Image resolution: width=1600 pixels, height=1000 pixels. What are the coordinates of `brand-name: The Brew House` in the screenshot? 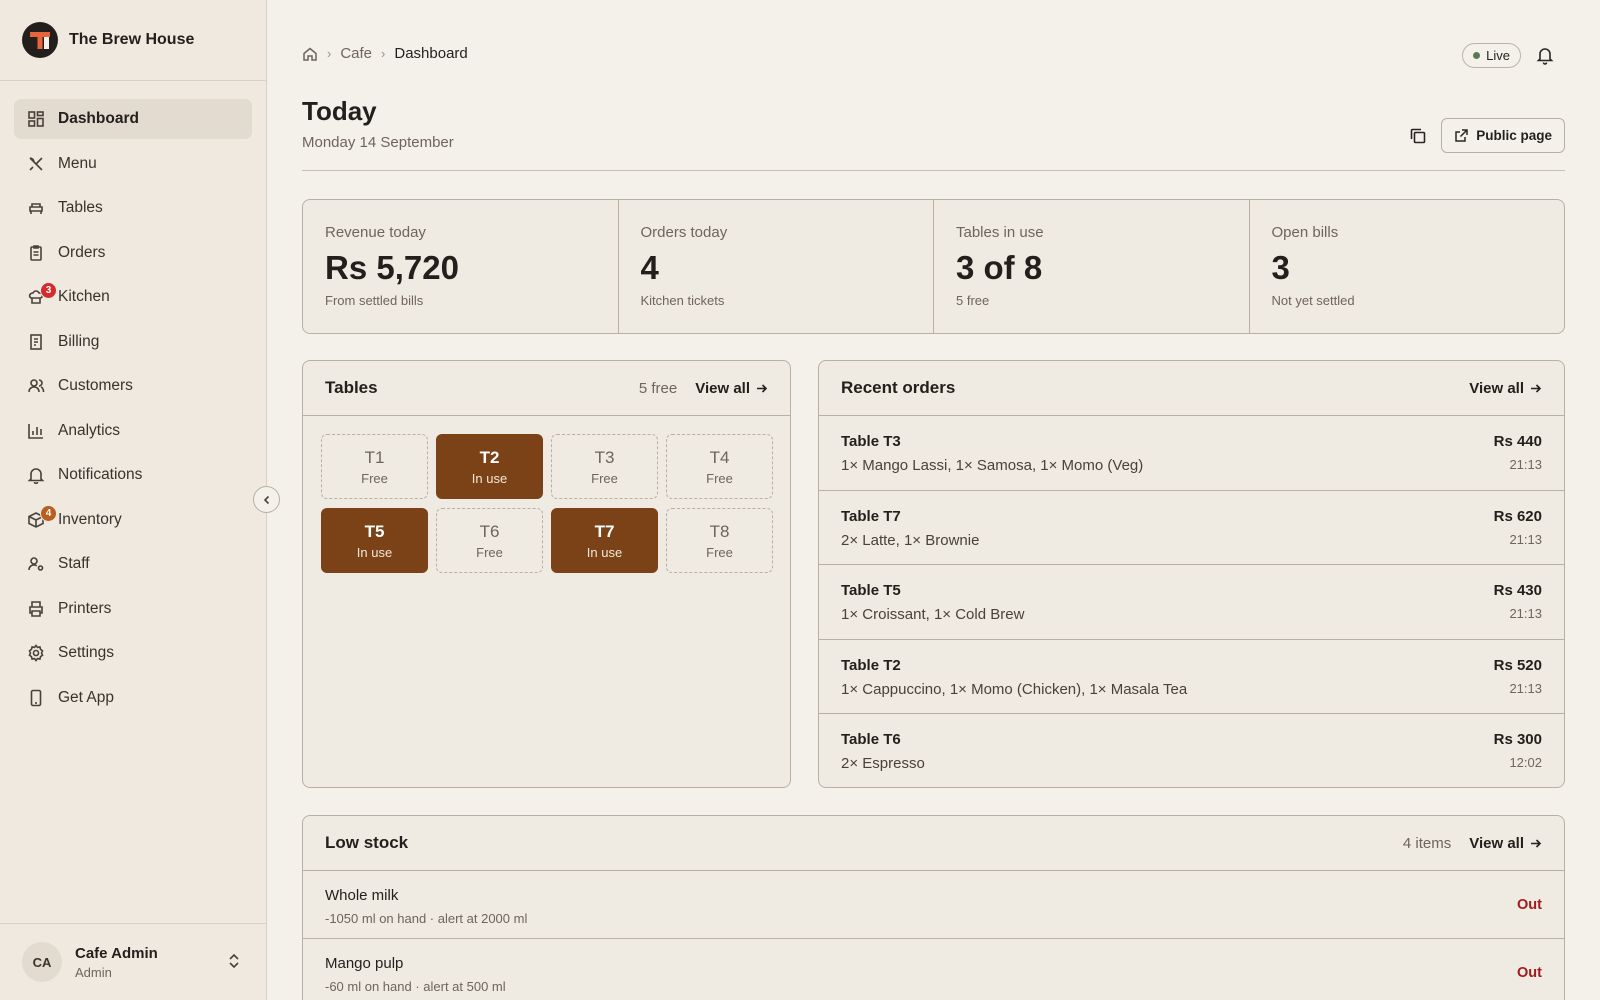 It's located at (132, 39).